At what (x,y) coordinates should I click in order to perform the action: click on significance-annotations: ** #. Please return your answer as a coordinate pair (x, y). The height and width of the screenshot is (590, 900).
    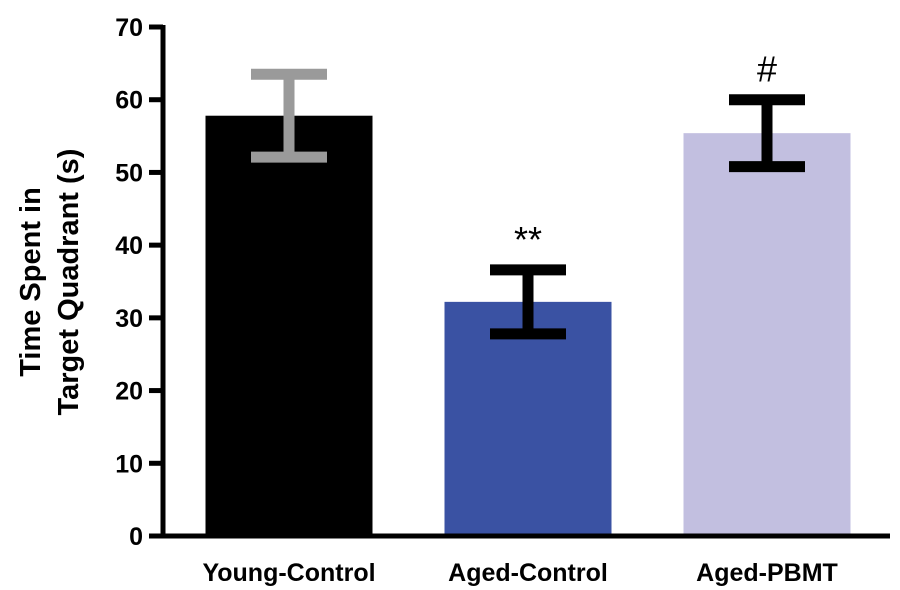
    Looking at the image, I should click on (645, 154).